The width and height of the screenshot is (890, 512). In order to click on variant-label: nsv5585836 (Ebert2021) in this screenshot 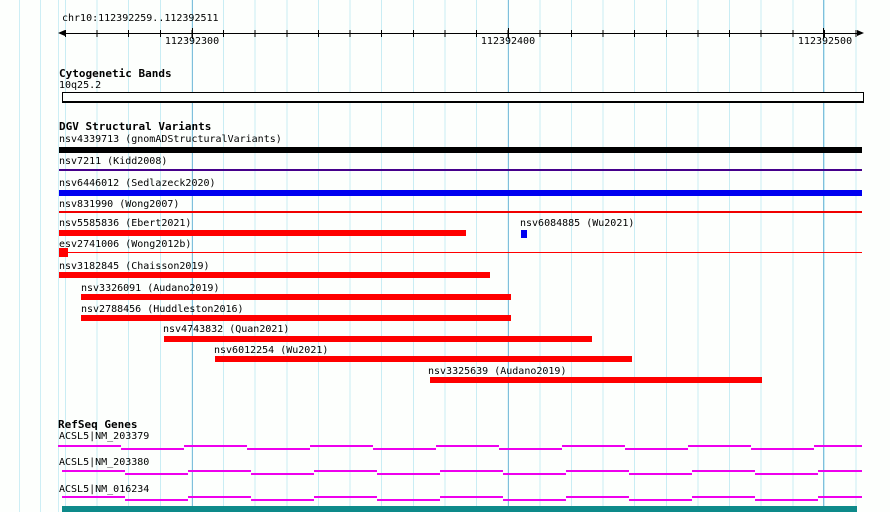, I will do `click(125, 223)`.